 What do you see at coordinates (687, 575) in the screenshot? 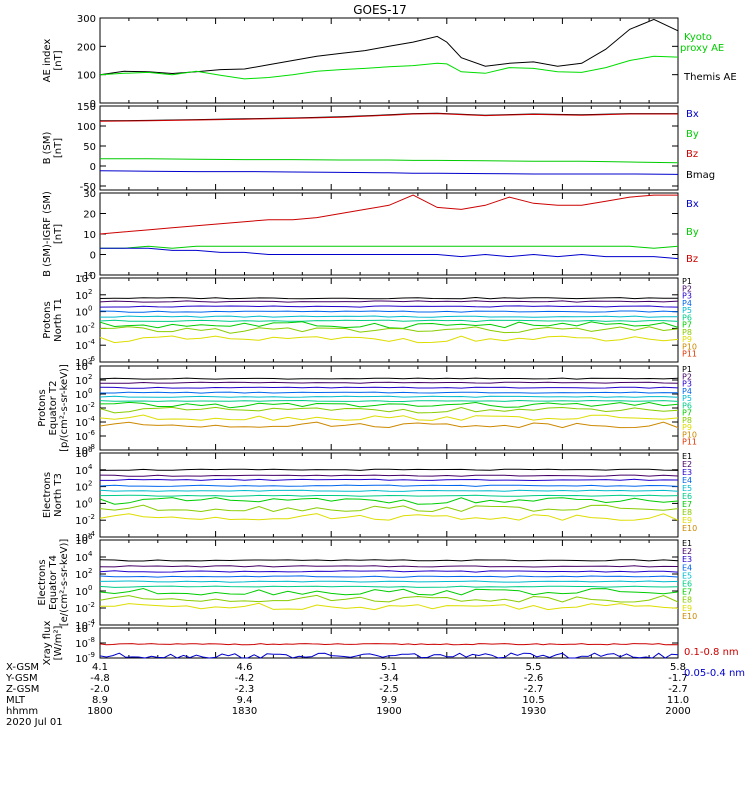
I see `legend-channel: E5` at bounding box center [687, 575].